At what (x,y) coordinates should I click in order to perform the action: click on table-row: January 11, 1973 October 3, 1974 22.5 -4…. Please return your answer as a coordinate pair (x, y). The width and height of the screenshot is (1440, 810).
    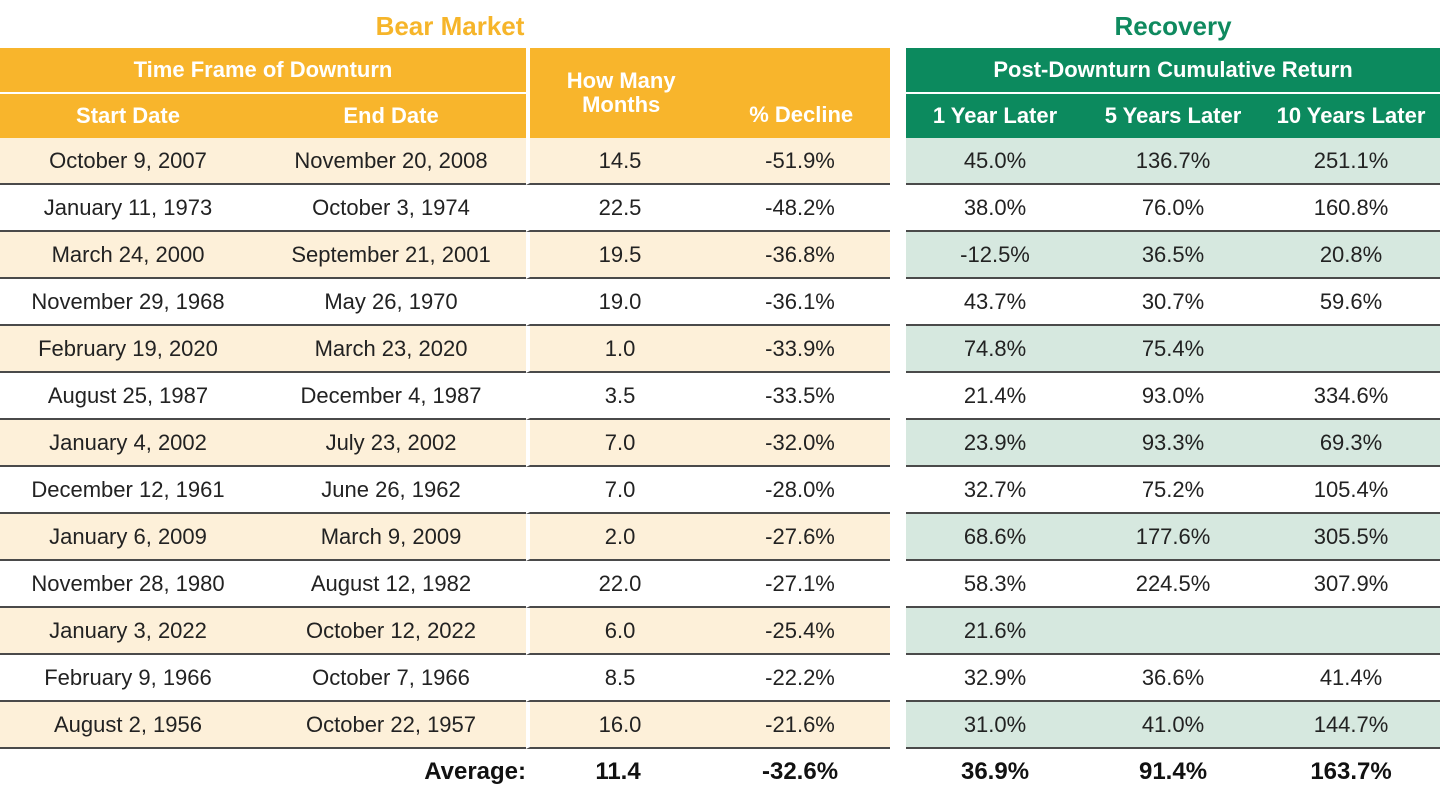
    Looking at the image, I should click on (720, 208).